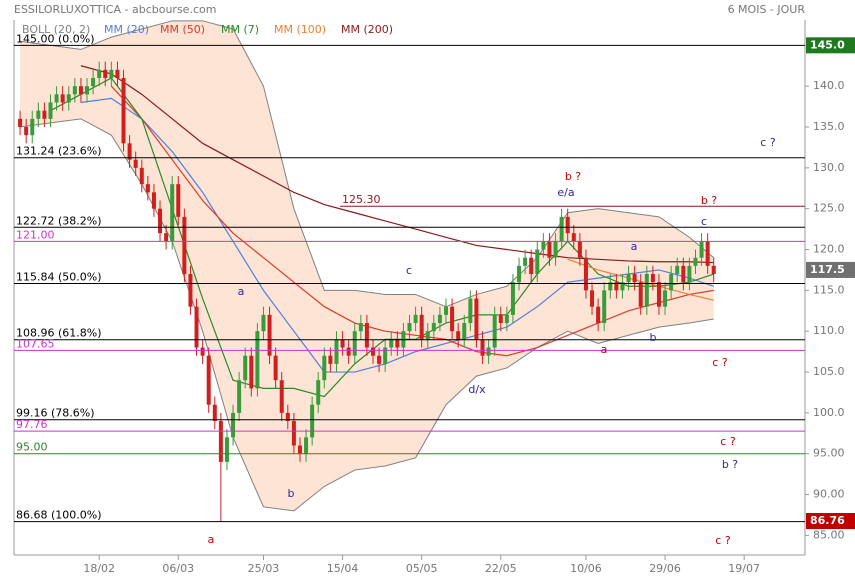 The height and width of the screenshot is (580, 855). What do you see at coordinates (59, 220) in the screenshot?
I see `level-label: 122.72 (38.2%)` at bounding box center [59, 220].